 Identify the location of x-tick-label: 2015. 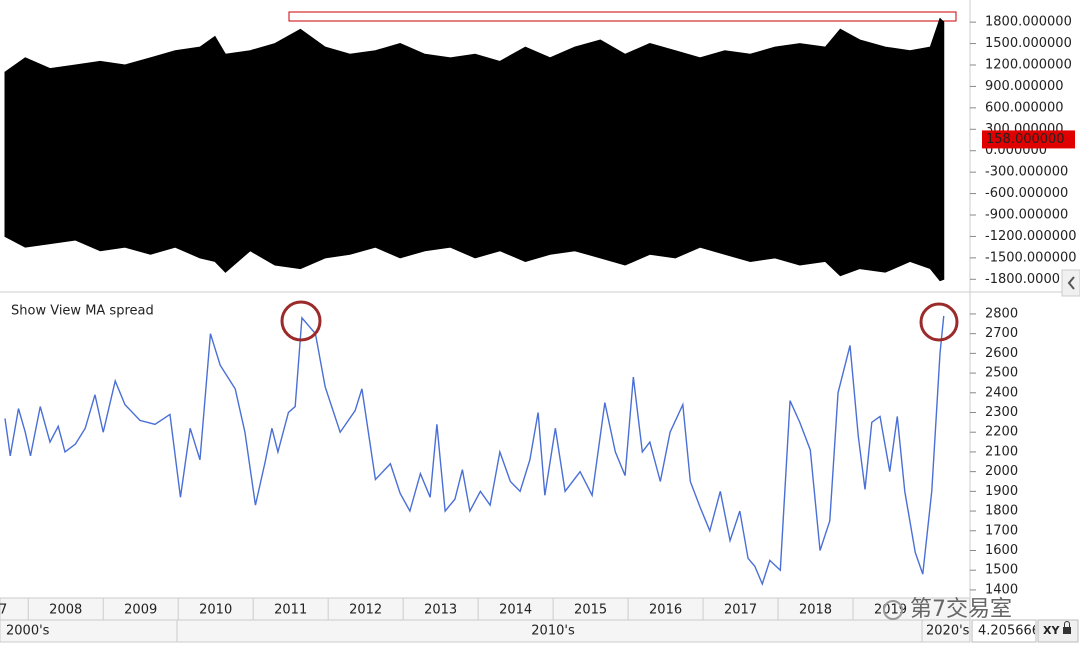
(590, 610).